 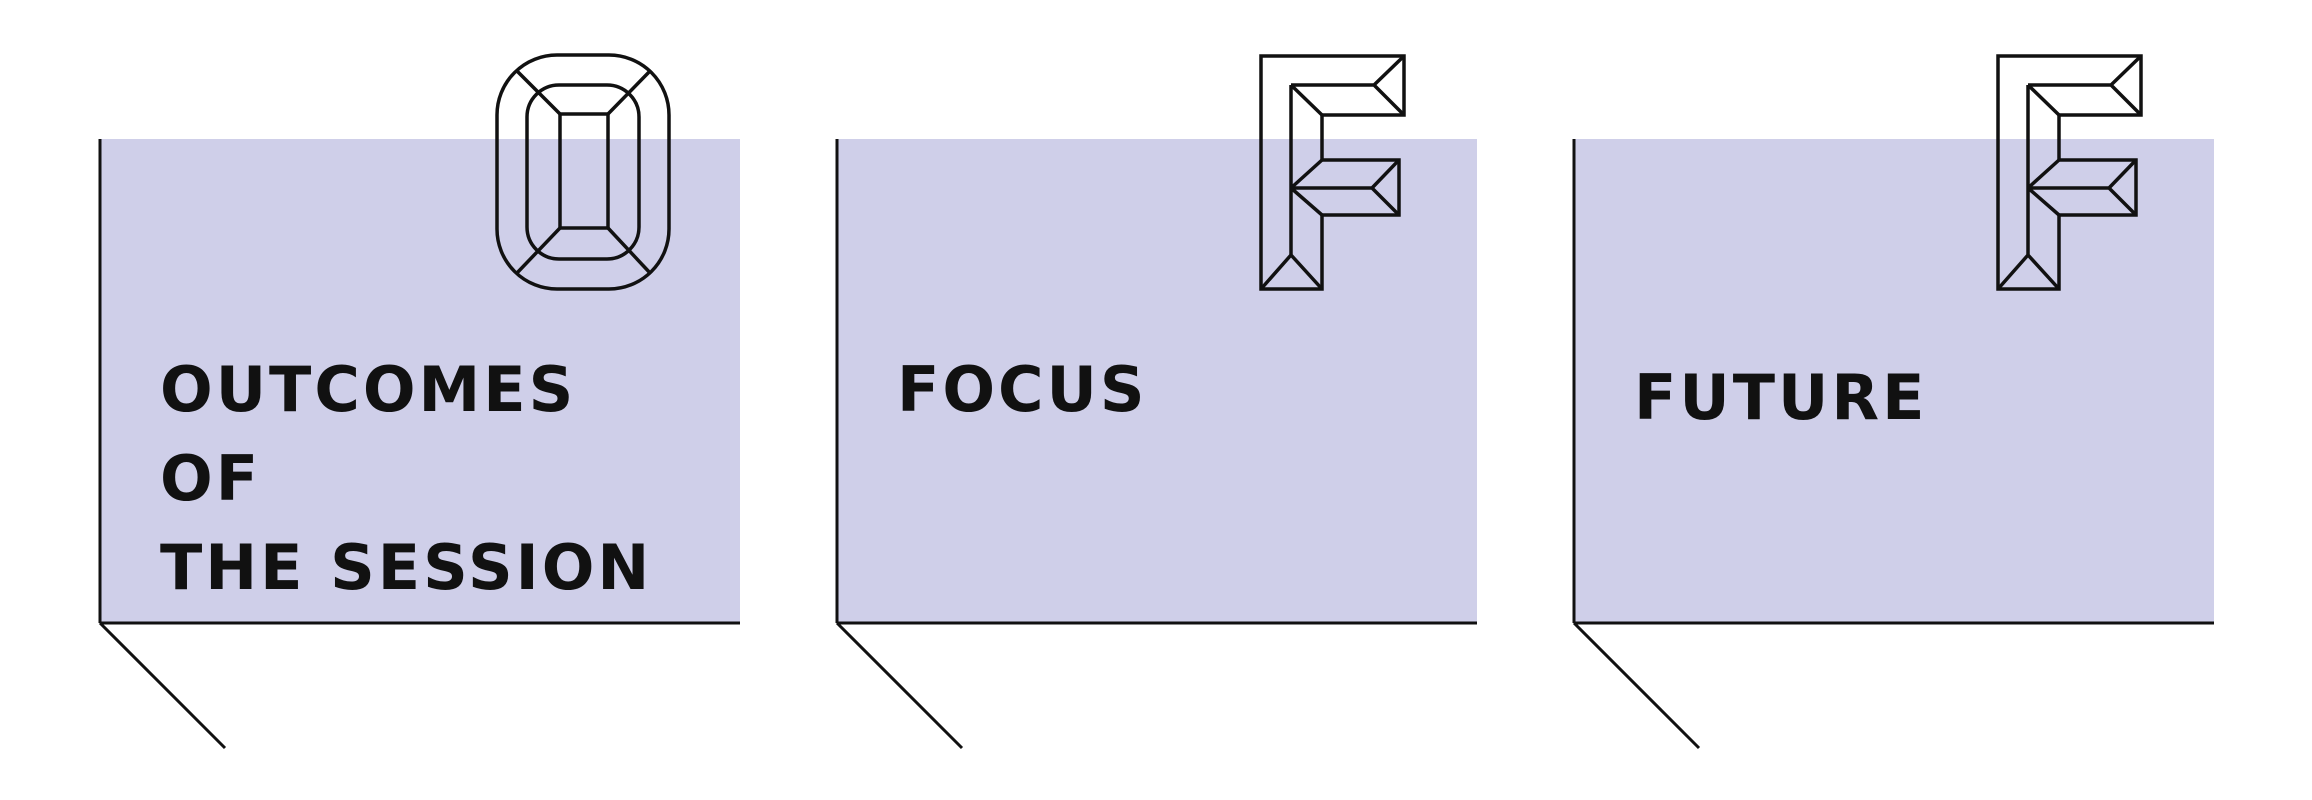 I want to click on card-title-future: FUTURE, so click(x=1781, y=397).